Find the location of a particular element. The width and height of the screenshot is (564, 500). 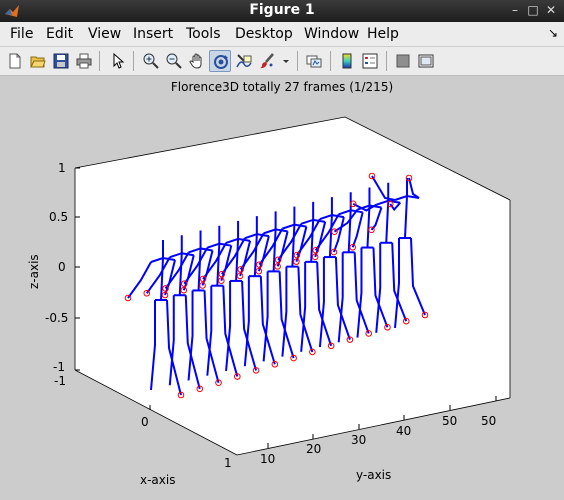

data-cursor-icon is located at coordinates (244, 61).